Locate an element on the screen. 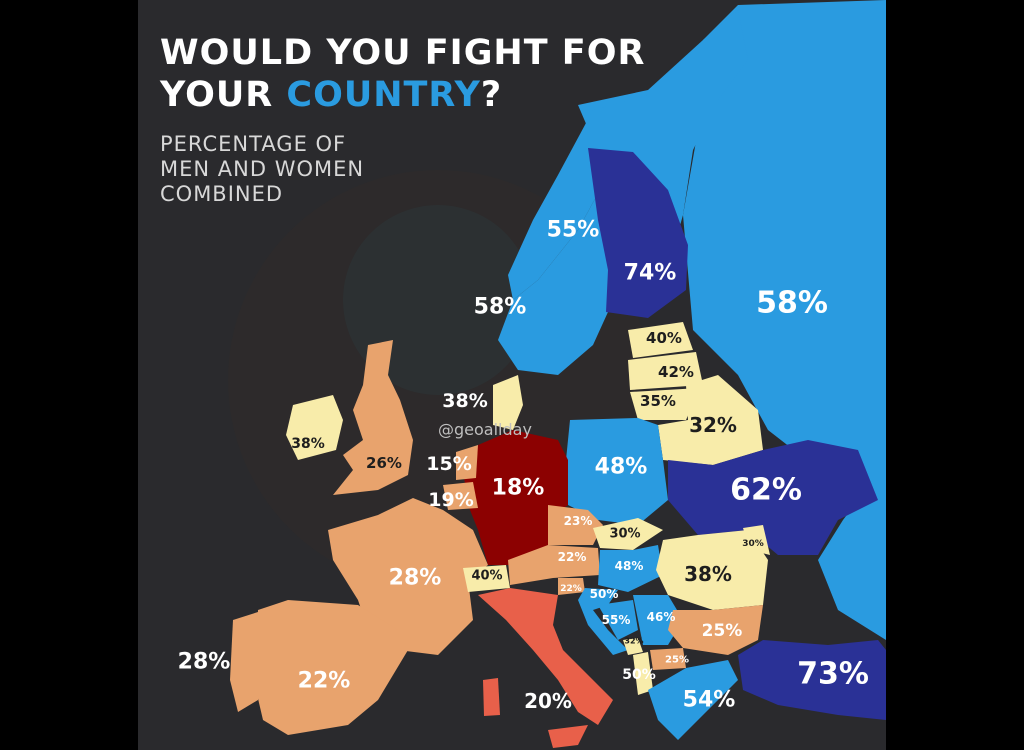  label-switzerland: 40% is located at coordinates (487, 576).